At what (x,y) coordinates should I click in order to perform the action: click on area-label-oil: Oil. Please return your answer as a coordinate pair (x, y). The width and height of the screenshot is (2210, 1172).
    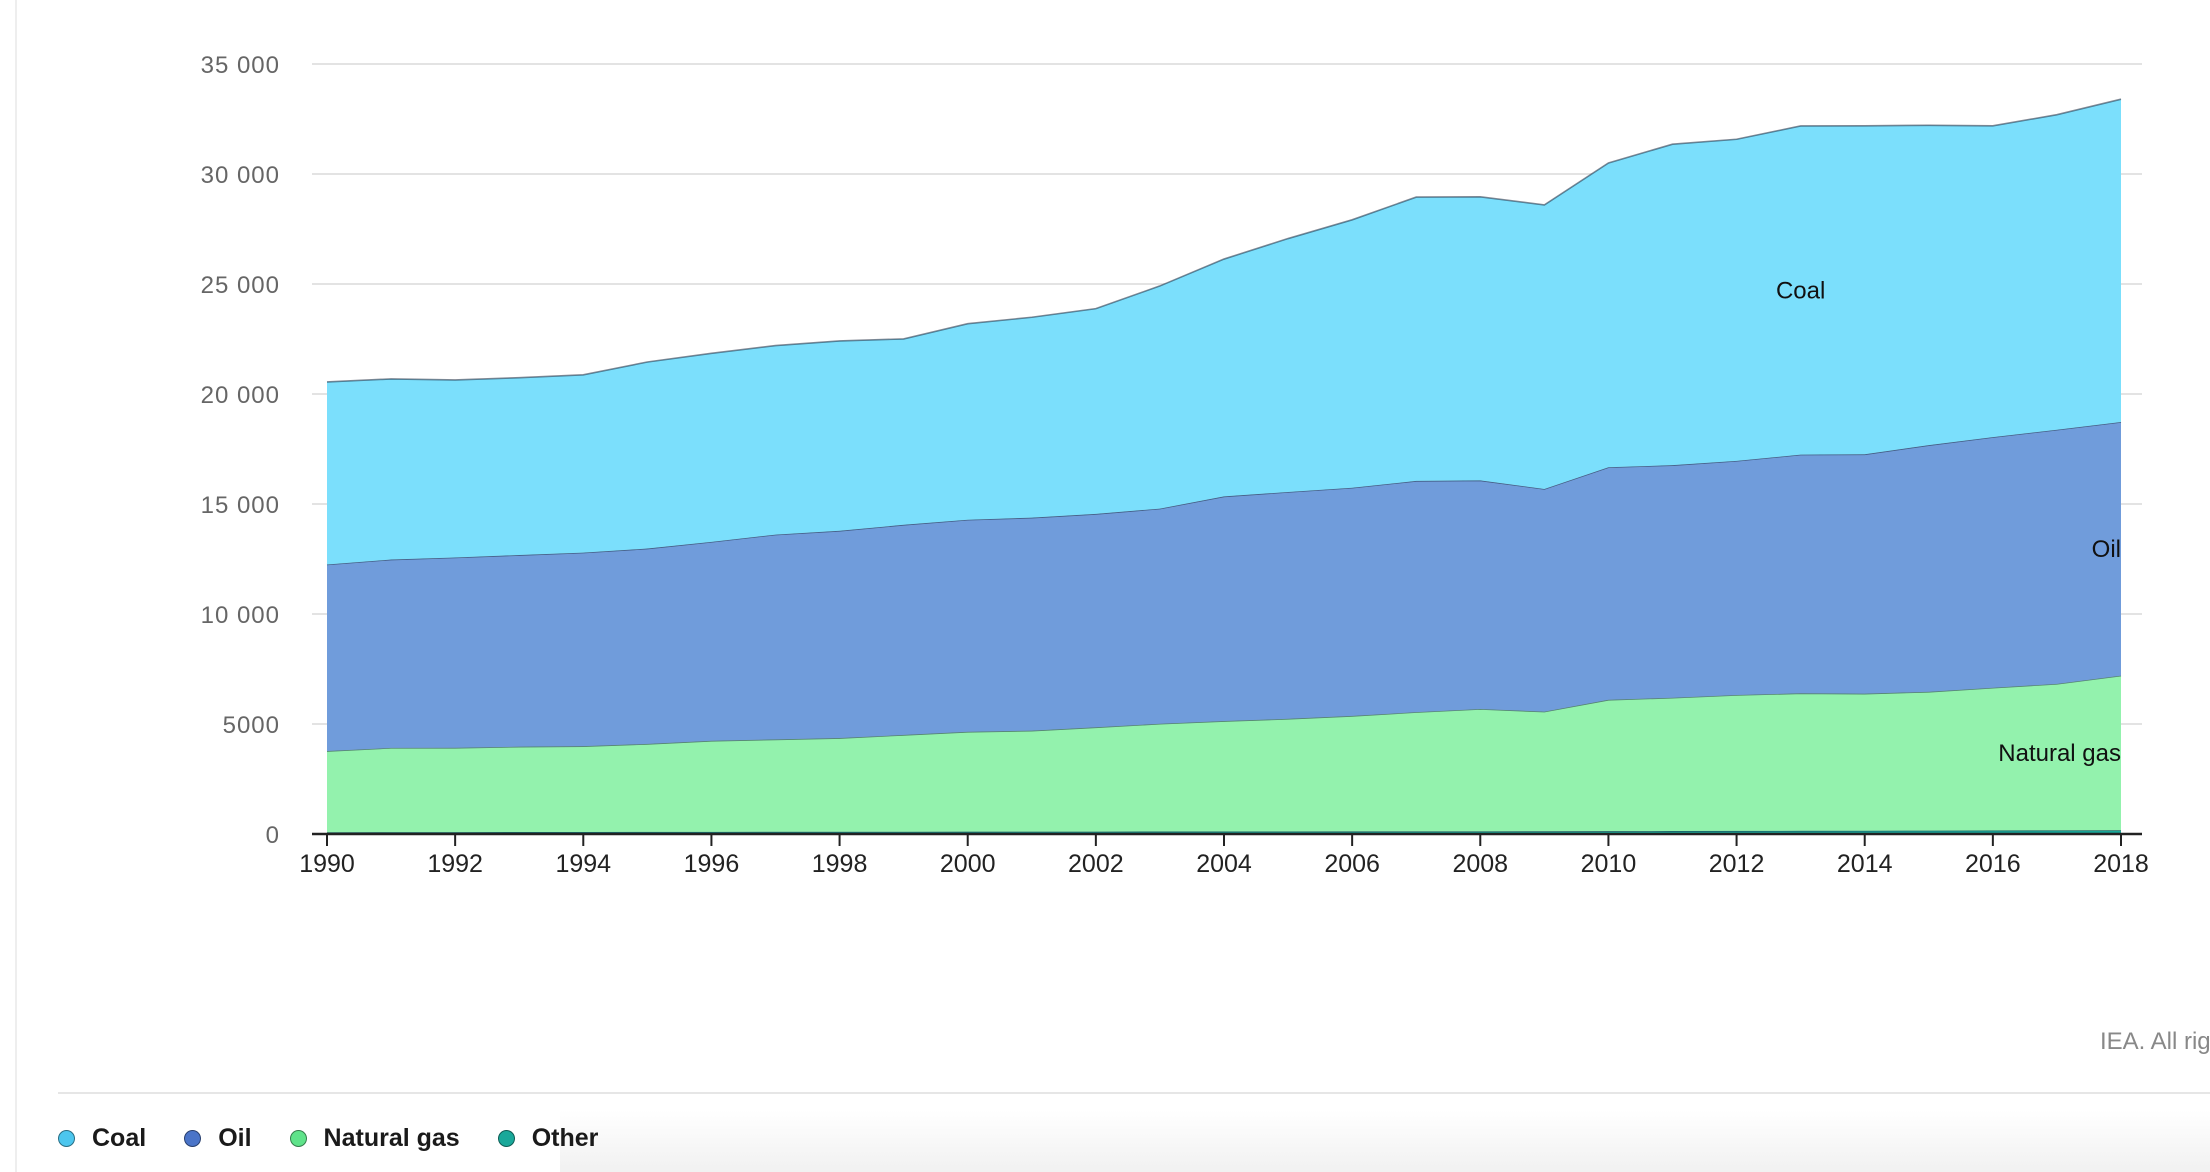
    Looking at the image, I should click on (2106, 549).